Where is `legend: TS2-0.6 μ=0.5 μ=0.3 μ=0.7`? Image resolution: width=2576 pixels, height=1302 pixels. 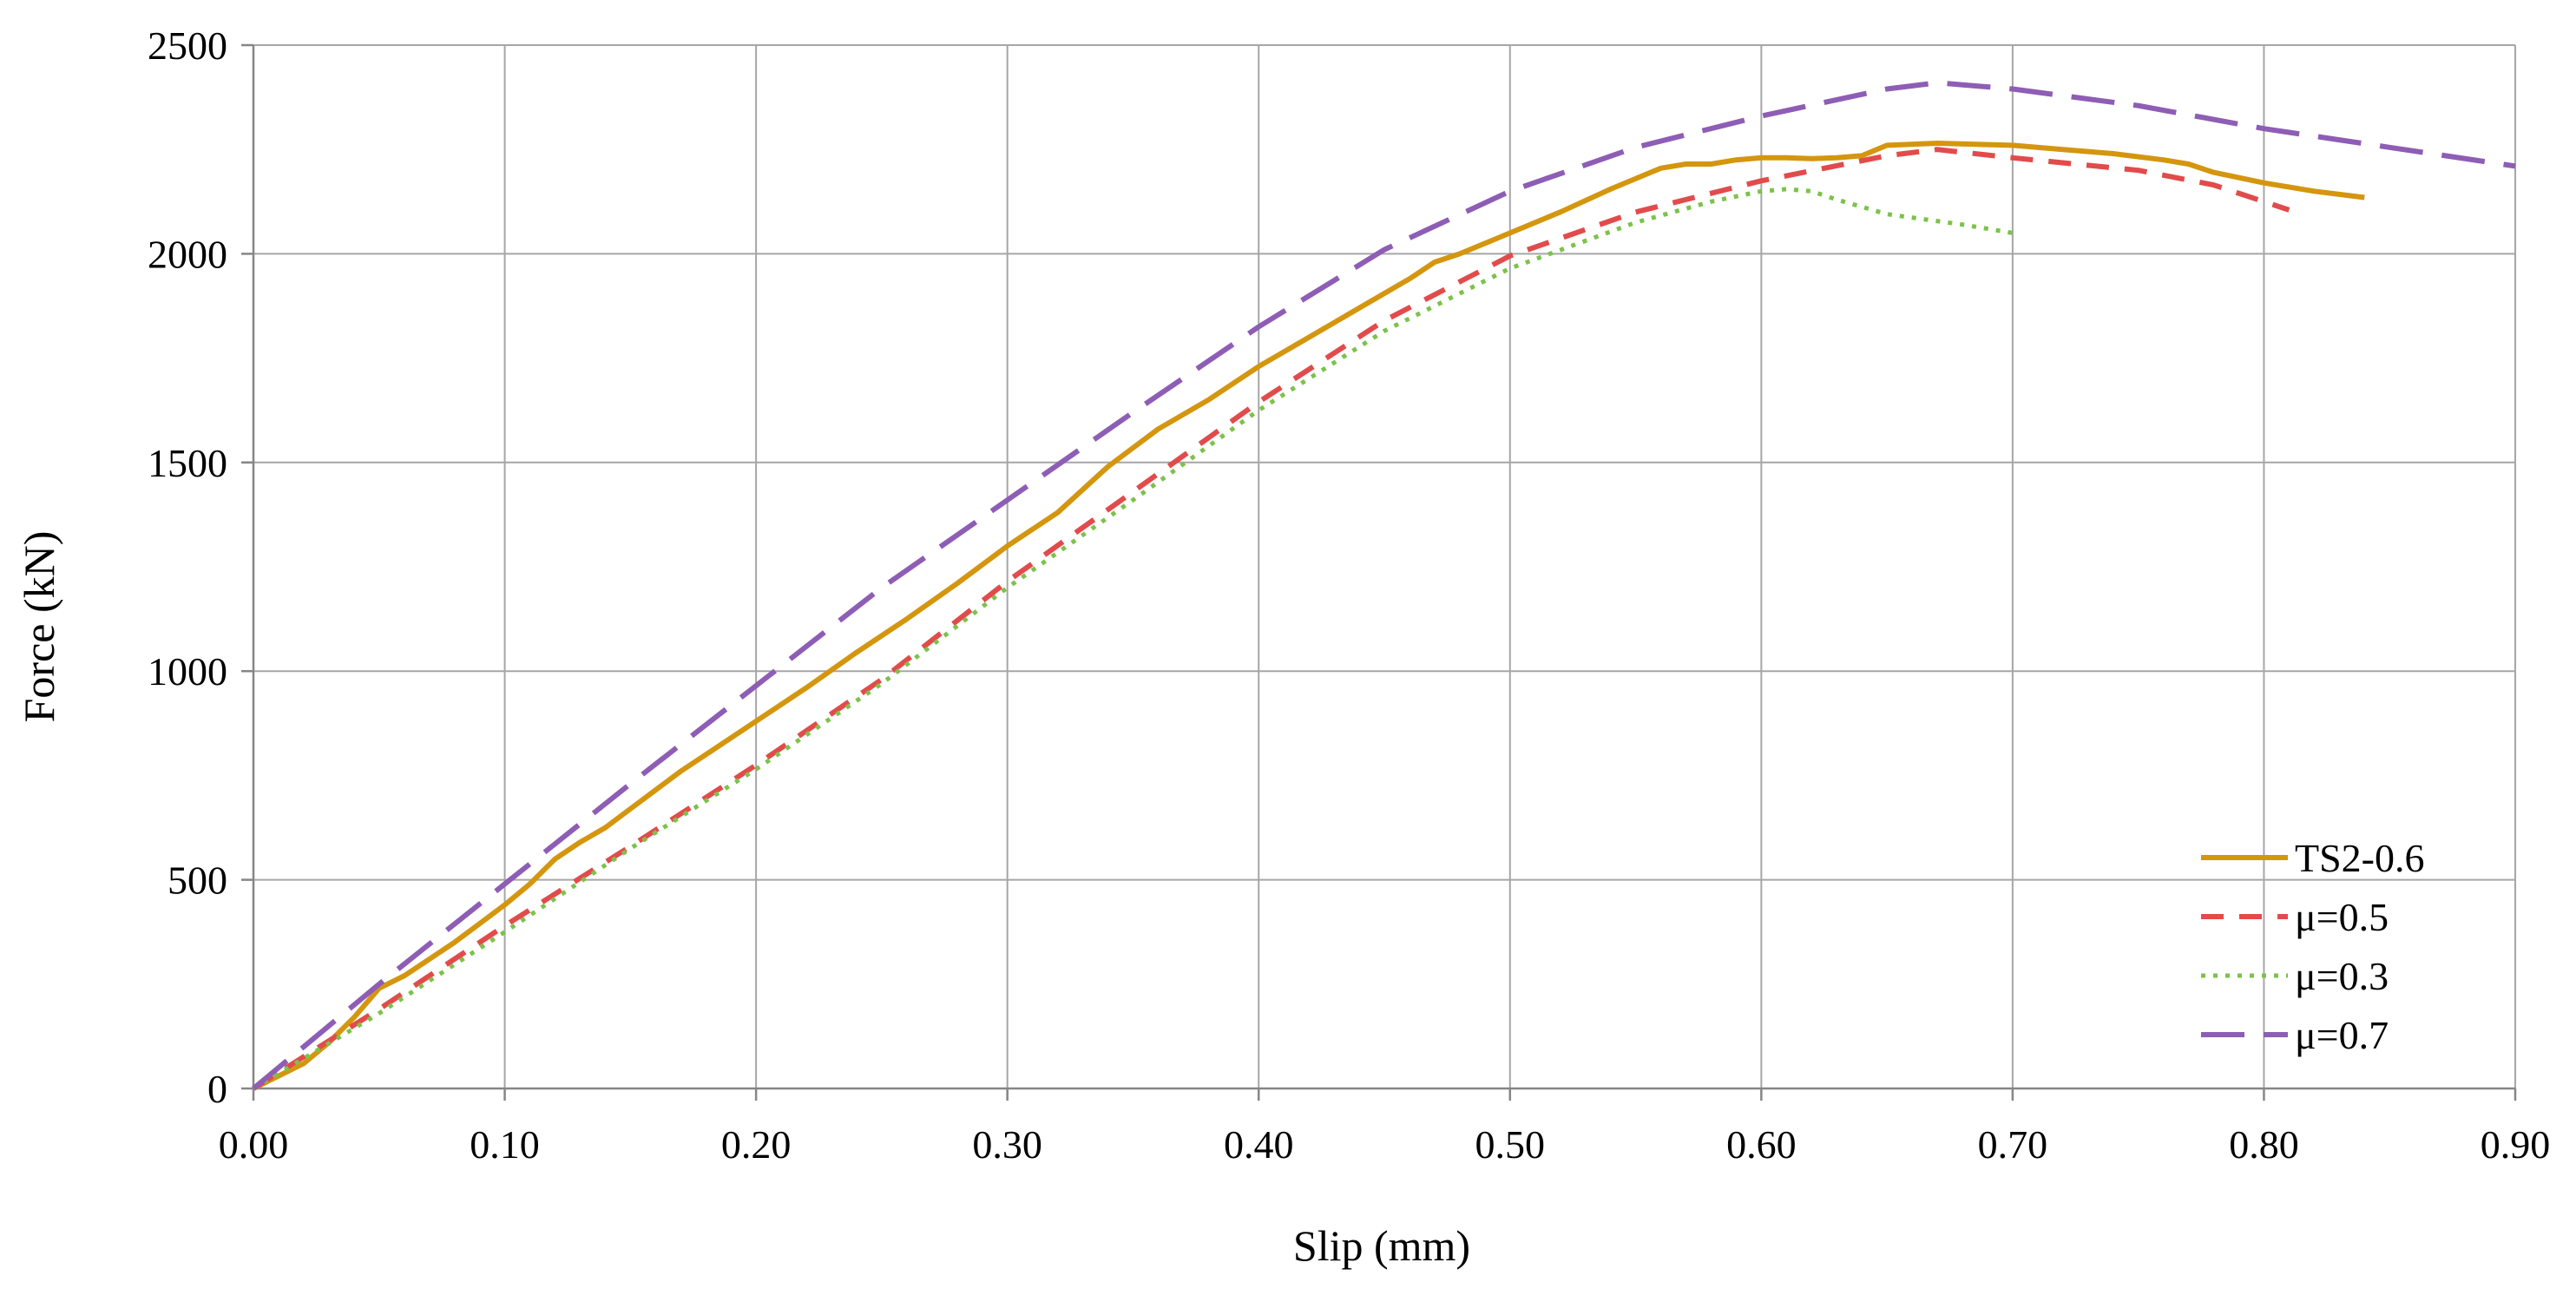 legend: TS2-0.6 μ=0.5 μ=0.3 μ=0.7 is located at coordinates (2313, 946).